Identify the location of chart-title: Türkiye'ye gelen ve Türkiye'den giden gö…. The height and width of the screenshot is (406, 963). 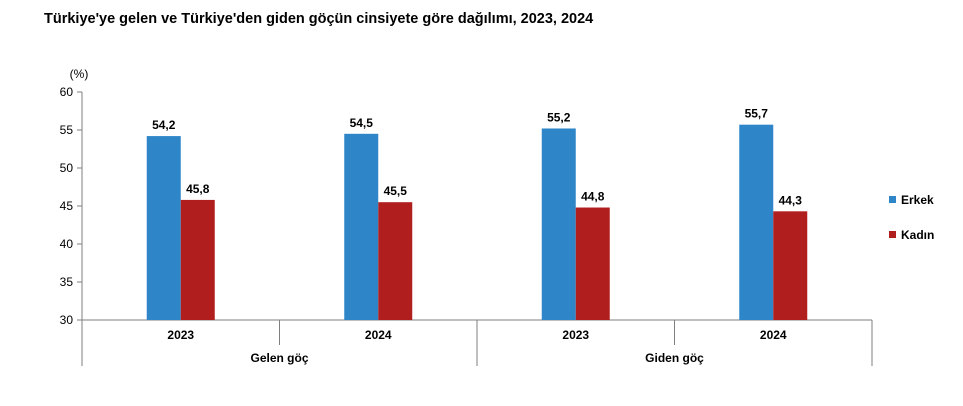
(319, 19).